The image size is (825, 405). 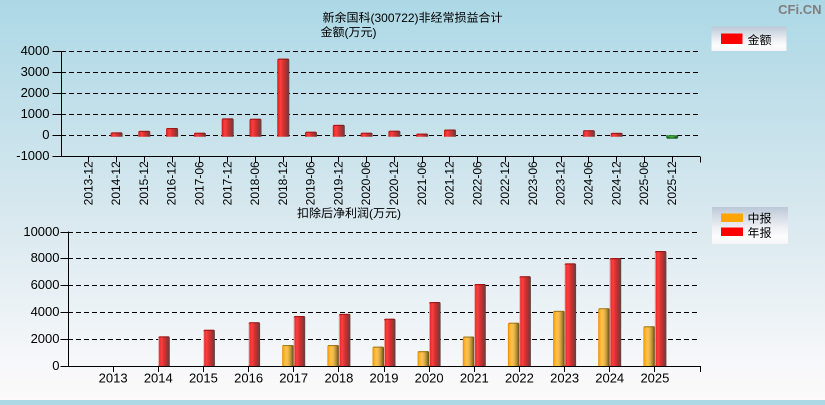 I want to click on svg-text: 2023, so click(x=564, y=378).